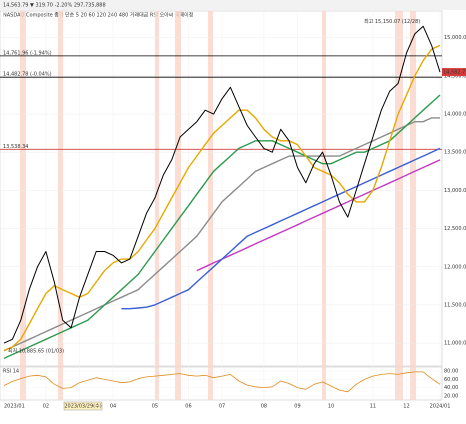  I want to click on reference-label: 14,482.78 (-0.04%), so click(27, 75).